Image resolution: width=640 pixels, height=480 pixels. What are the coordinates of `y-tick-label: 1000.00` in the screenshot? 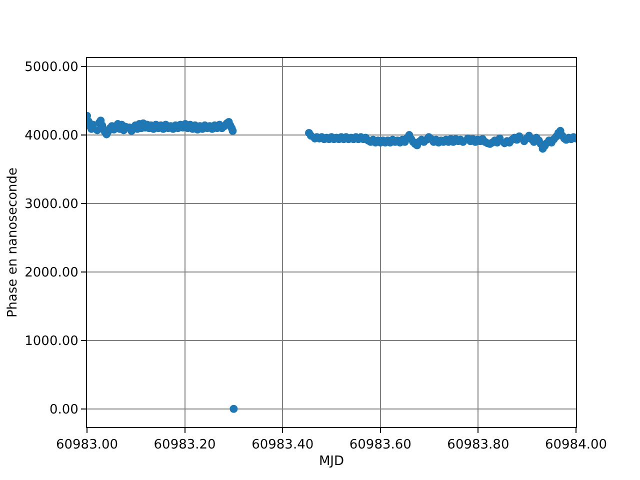 It's located at (51, 341).